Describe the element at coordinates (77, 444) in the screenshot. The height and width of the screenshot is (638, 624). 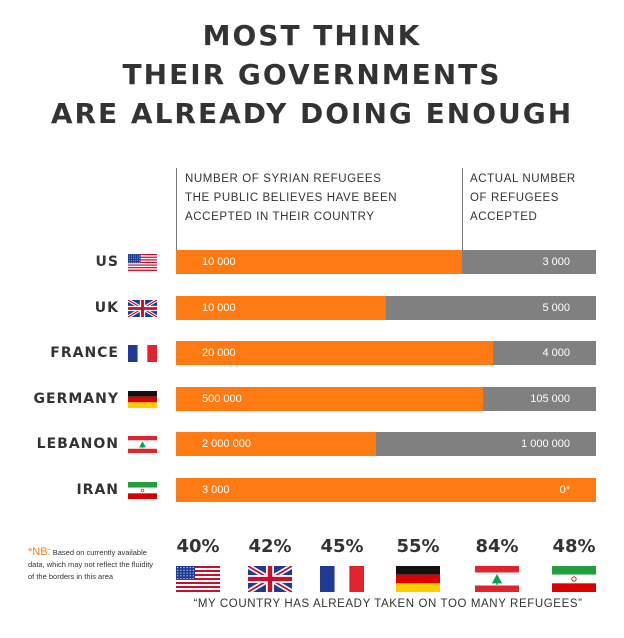
I see `row-label-lebanon: LEBANON` at that location.